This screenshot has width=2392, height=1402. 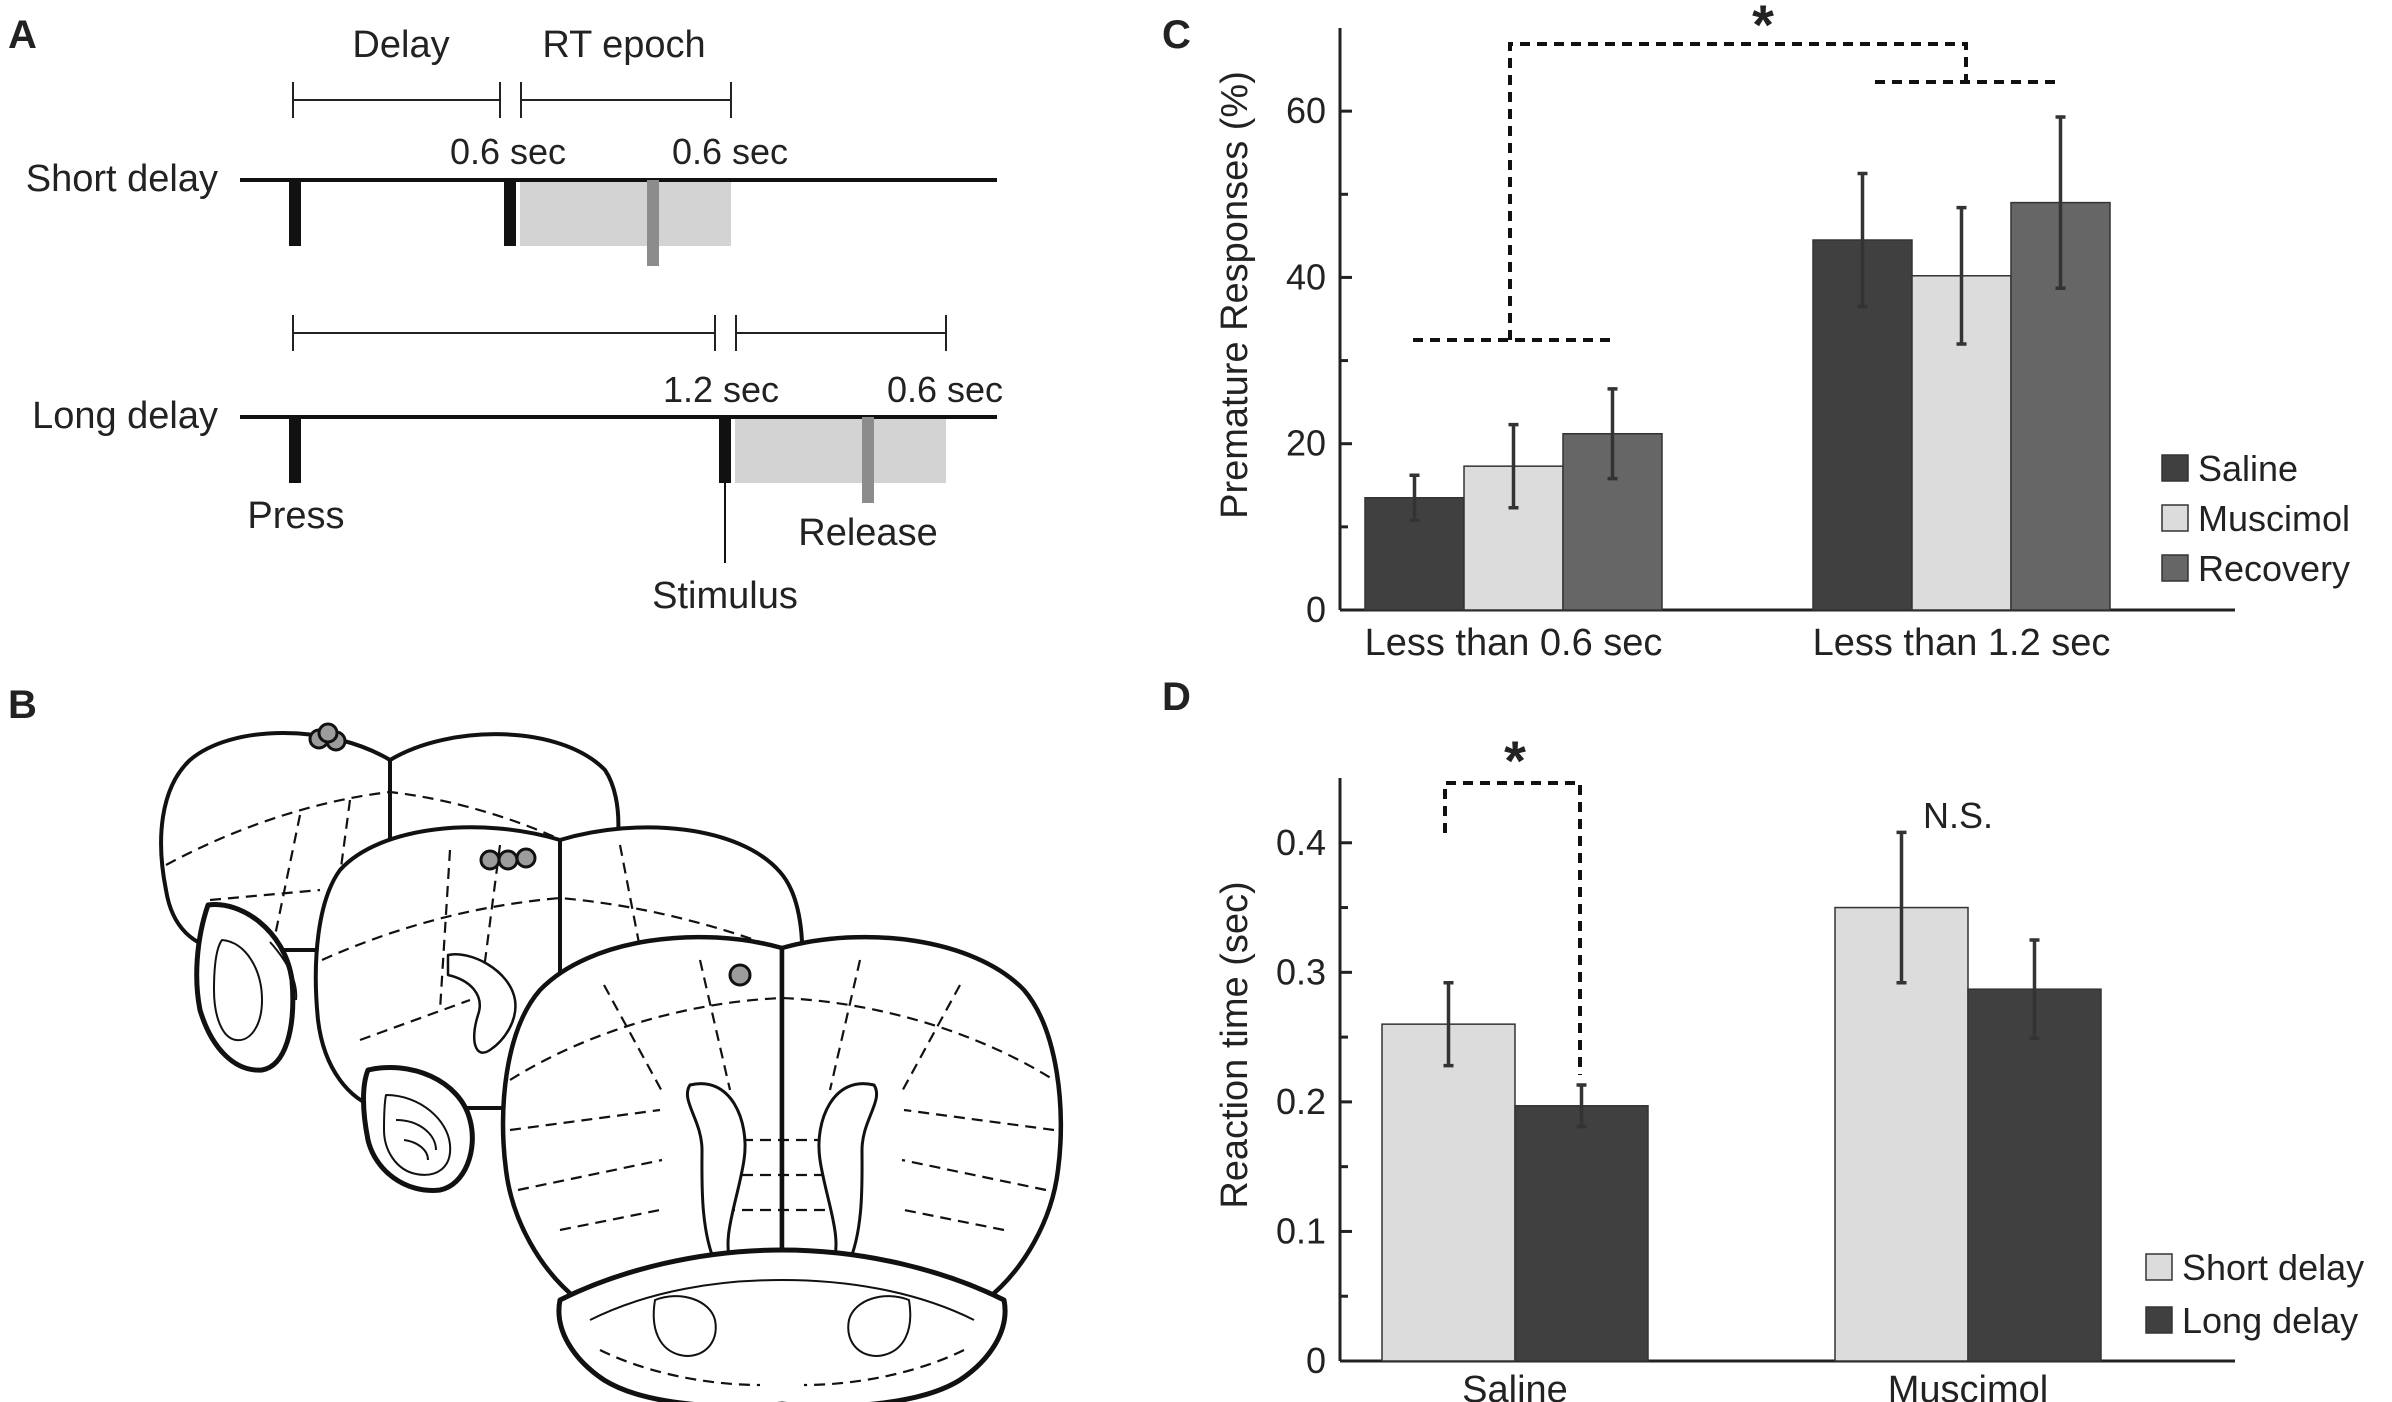 I want to click on press-label: Press, so click(x=295, y=516).